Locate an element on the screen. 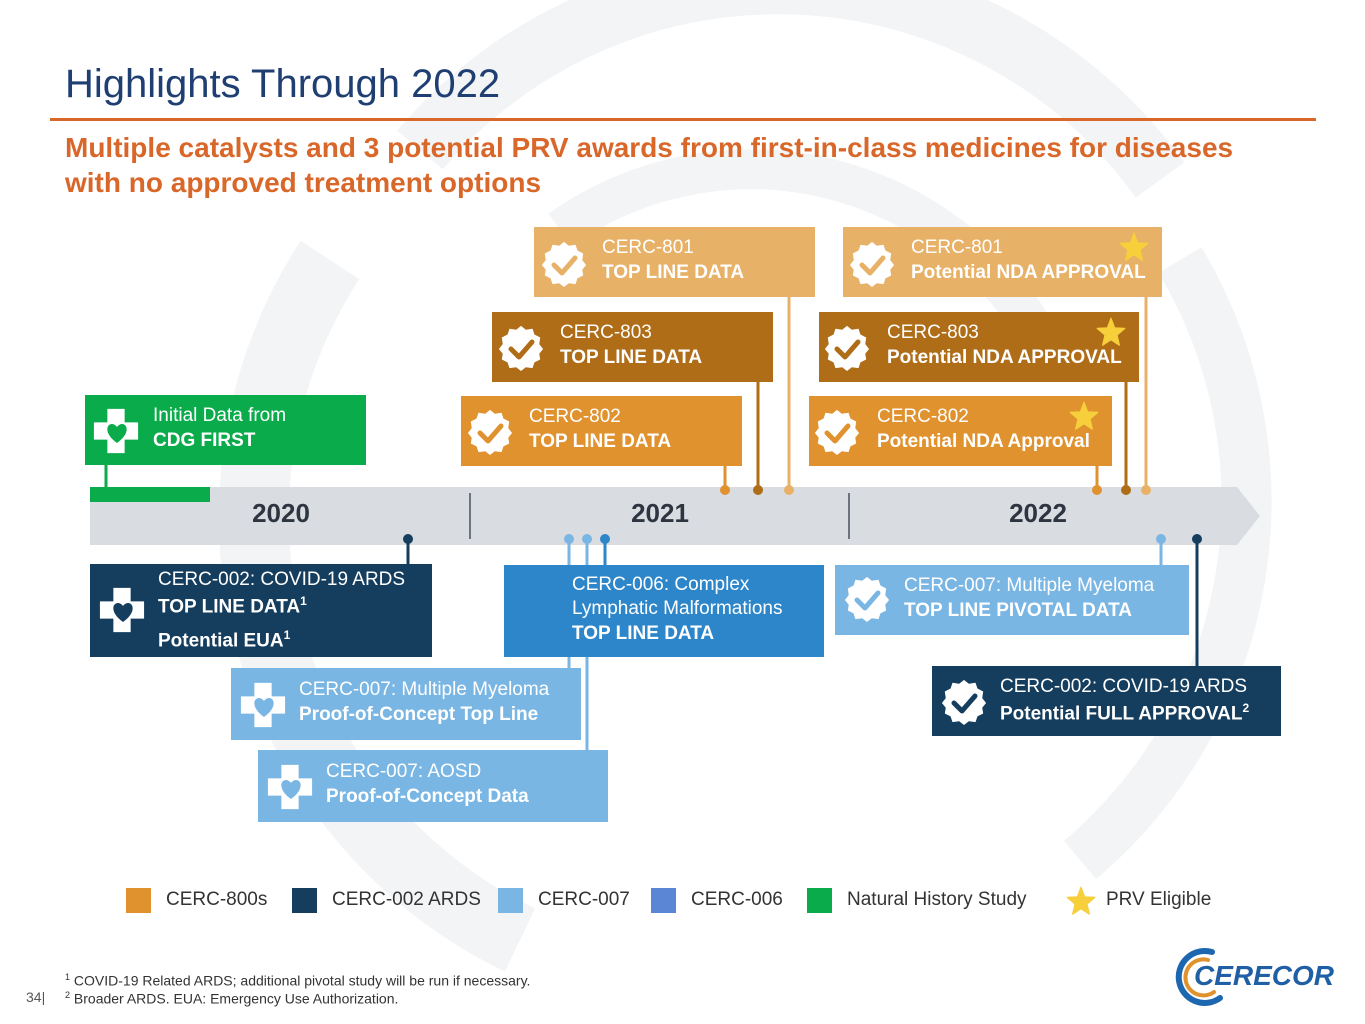  event-cerc803-top-line: CERC-803 TOP LINE DATA is located at coordinates (632, 347).